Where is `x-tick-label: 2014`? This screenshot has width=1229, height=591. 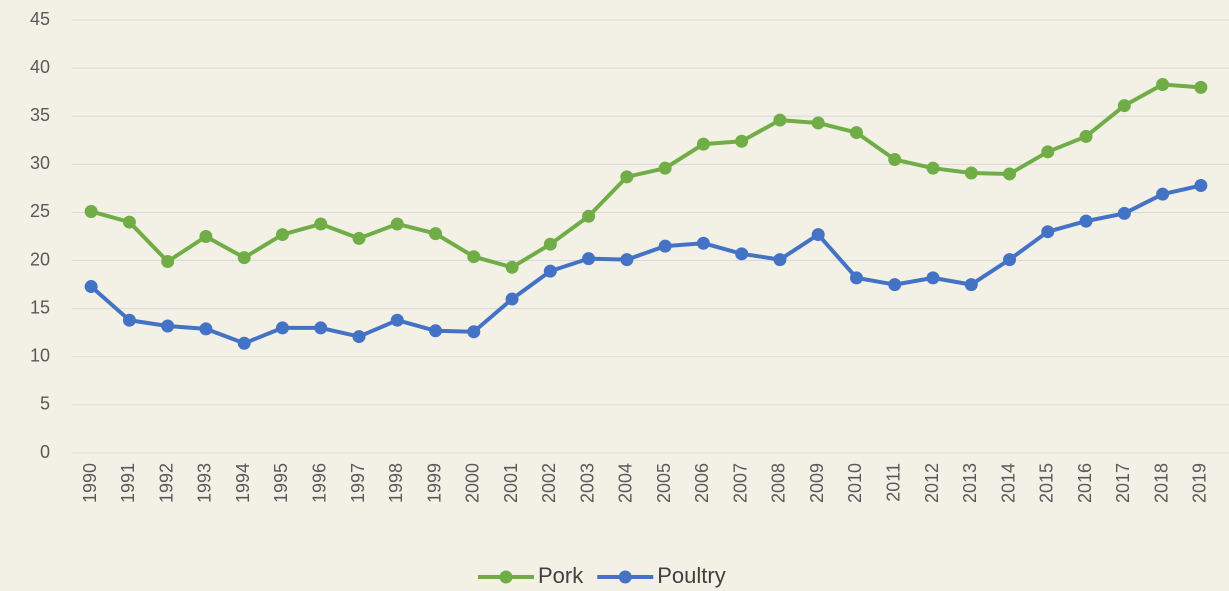
x-tick-label: 2014 is located at coordinates (1008, 483).